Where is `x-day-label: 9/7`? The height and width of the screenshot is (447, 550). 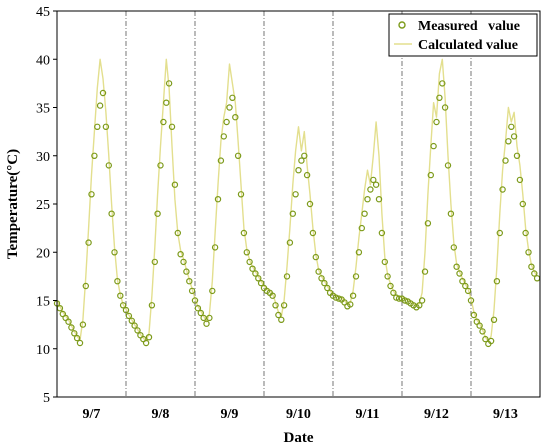
x-day-label: 9/7 is located at coordinates (92, 414).